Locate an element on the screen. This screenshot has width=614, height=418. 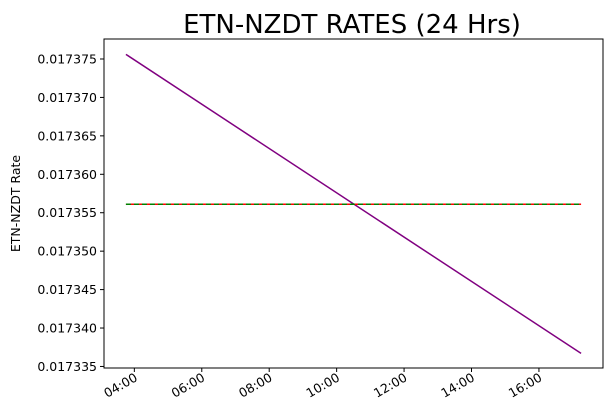
x-tick-label: 16:00 is located at coordinates (525, 385).